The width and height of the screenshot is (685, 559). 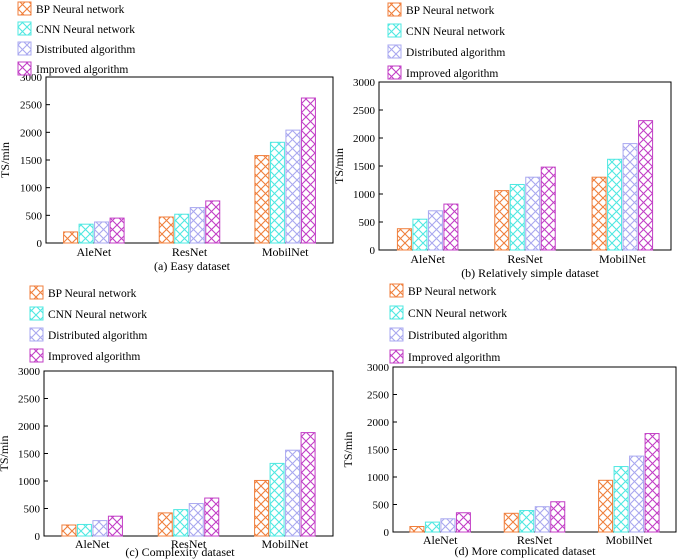 I want to click on chart-title: (a) Easy dataset, so click(x=192, y=266).